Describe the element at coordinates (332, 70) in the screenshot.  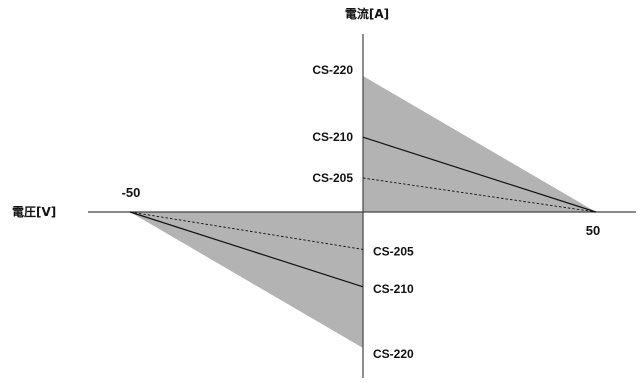
I see `series-cs-220-positive-label: CS-220` at that location.